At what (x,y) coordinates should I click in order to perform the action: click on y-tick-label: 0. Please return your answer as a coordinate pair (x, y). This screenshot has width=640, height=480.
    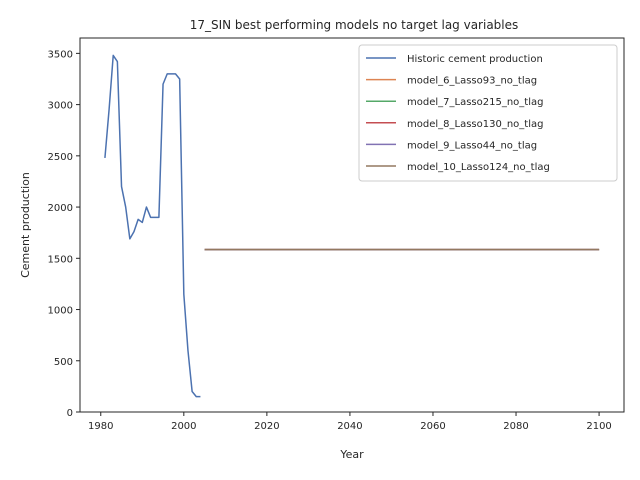
    Looking at the image, I should click on (70, 413).